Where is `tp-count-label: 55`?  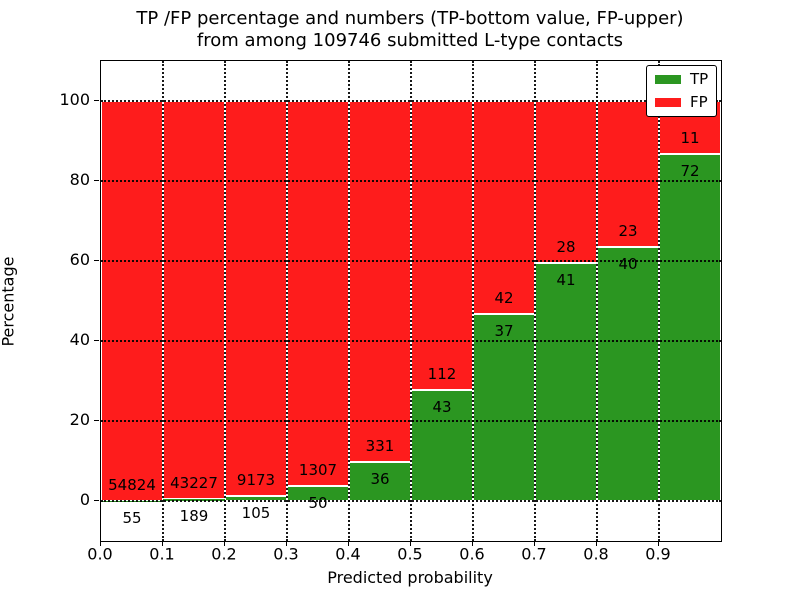 tp-count-label: 55 is located at coordinates (132, 517).